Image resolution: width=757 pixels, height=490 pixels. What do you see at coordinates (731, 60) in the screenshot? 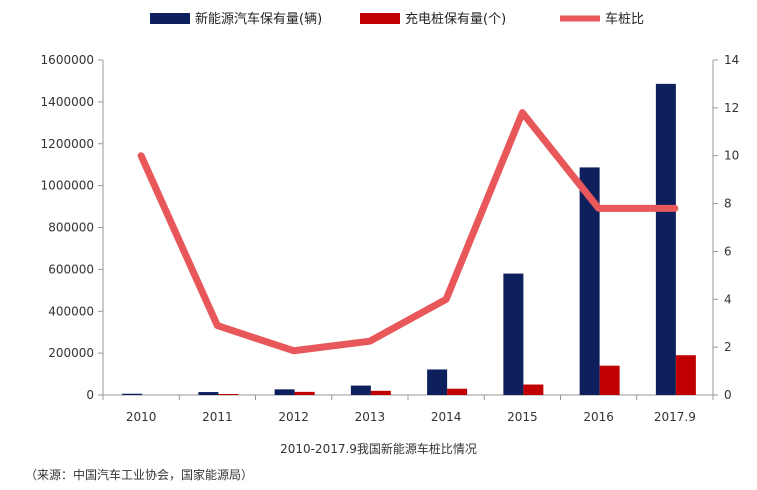
I see `right-tick-label: 14` at bounding box center [731, 60].